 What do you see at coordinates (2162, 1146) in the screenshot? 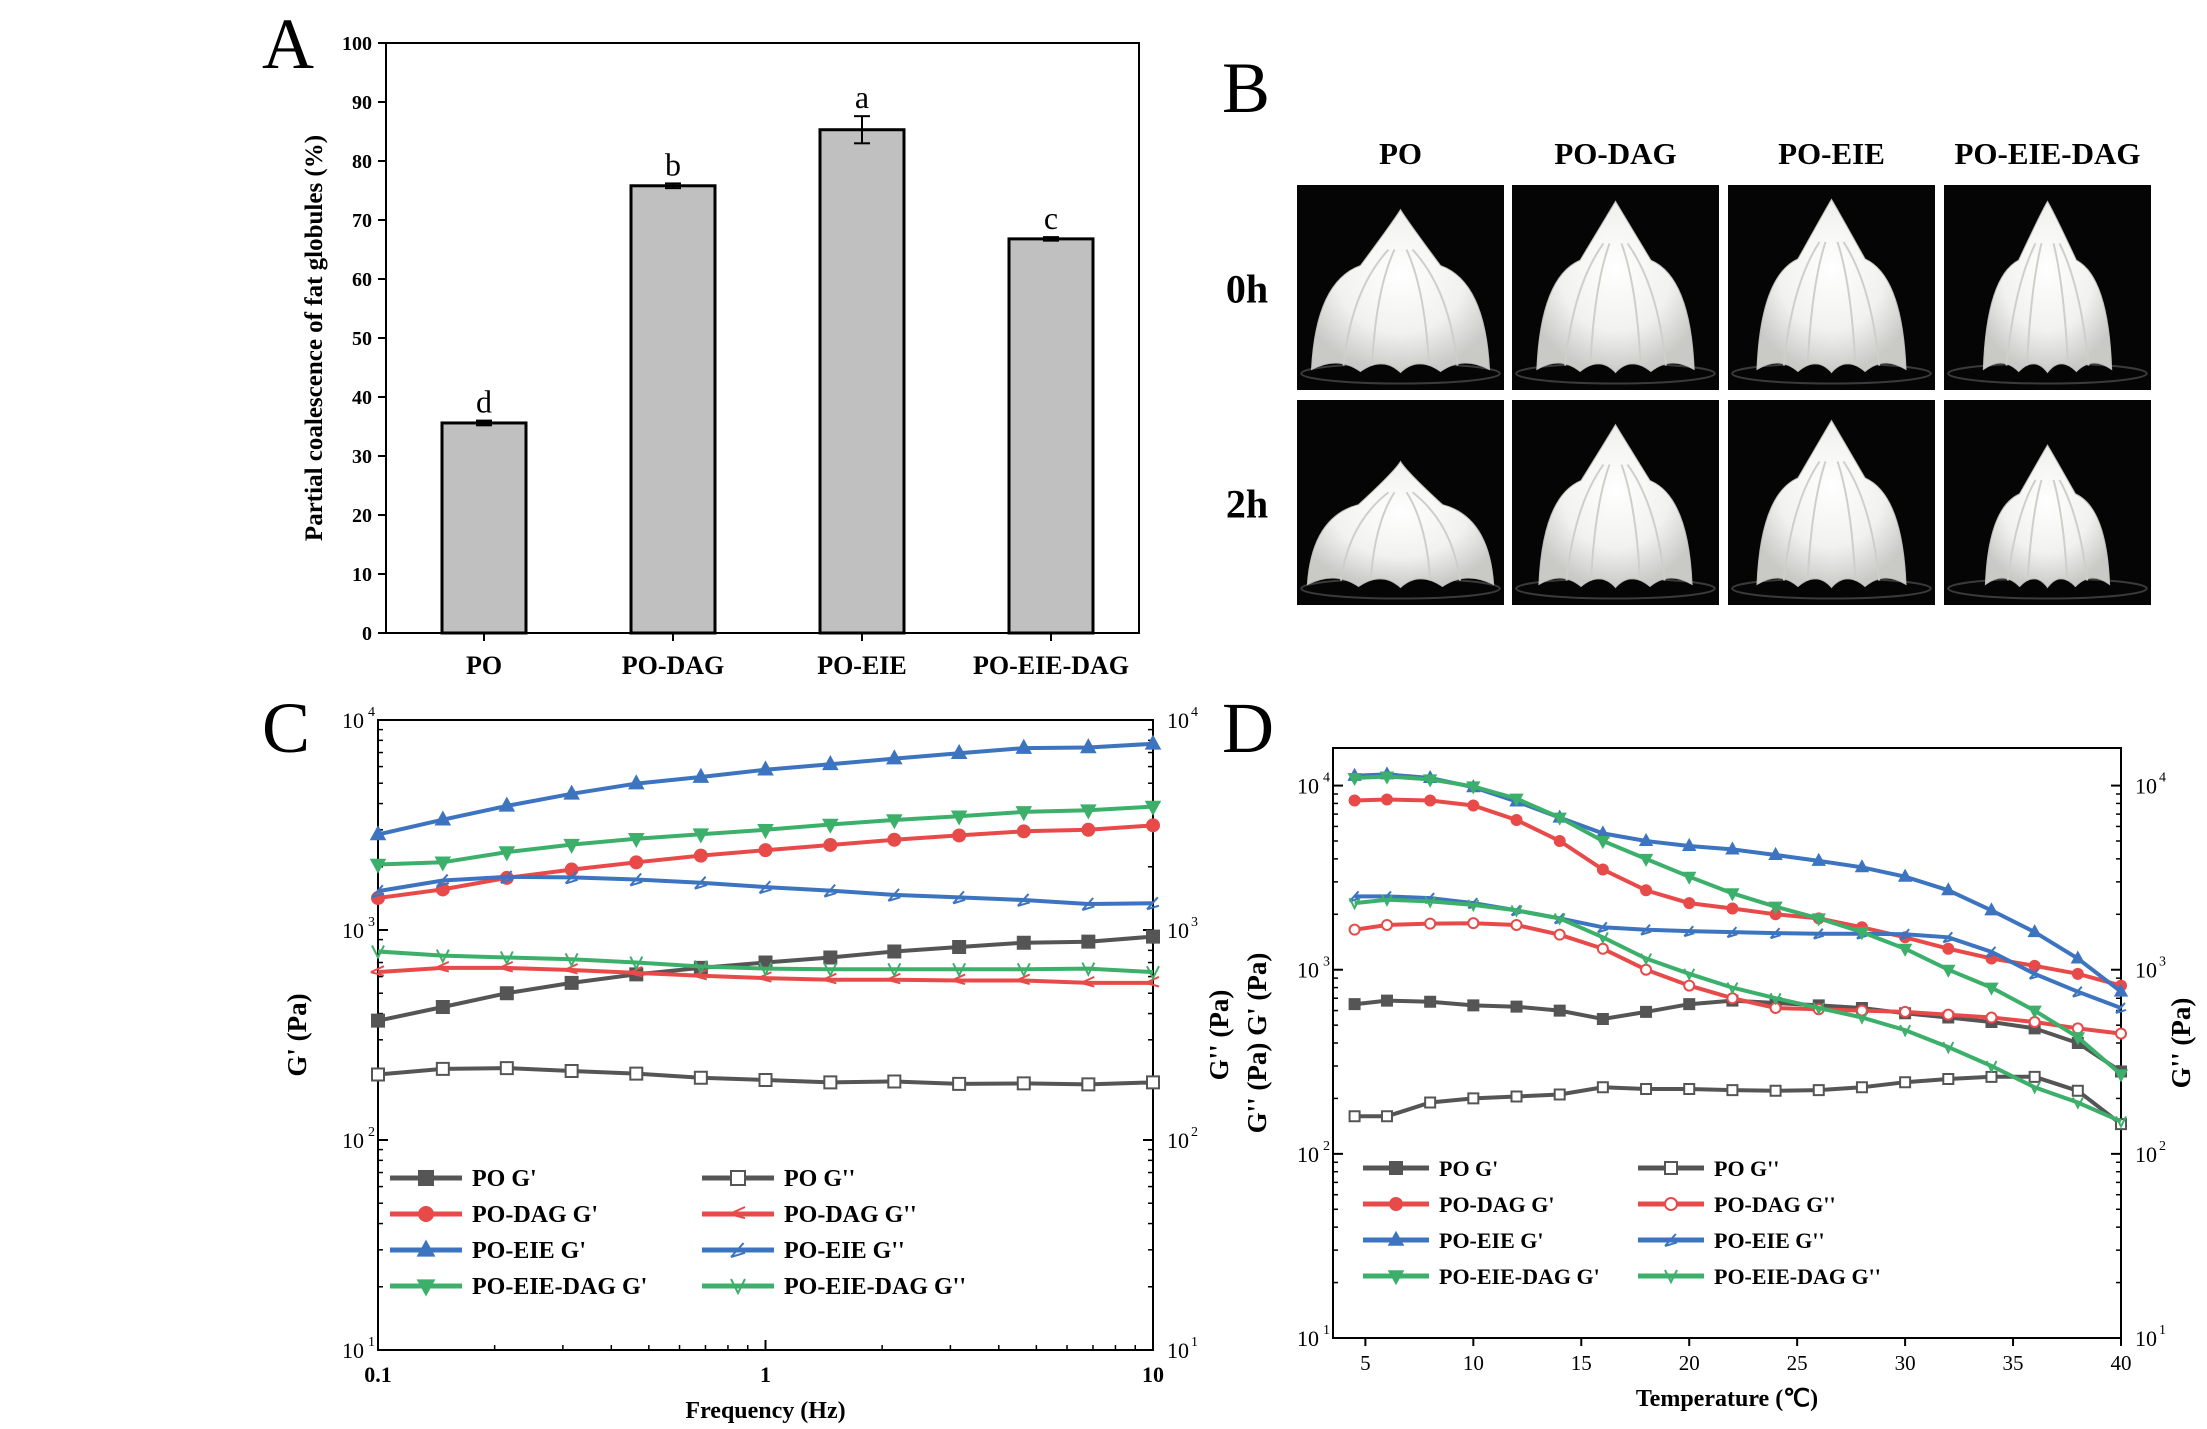
I see `y-tick-exponent-right: 2` at bounding box center [2162, 1146].